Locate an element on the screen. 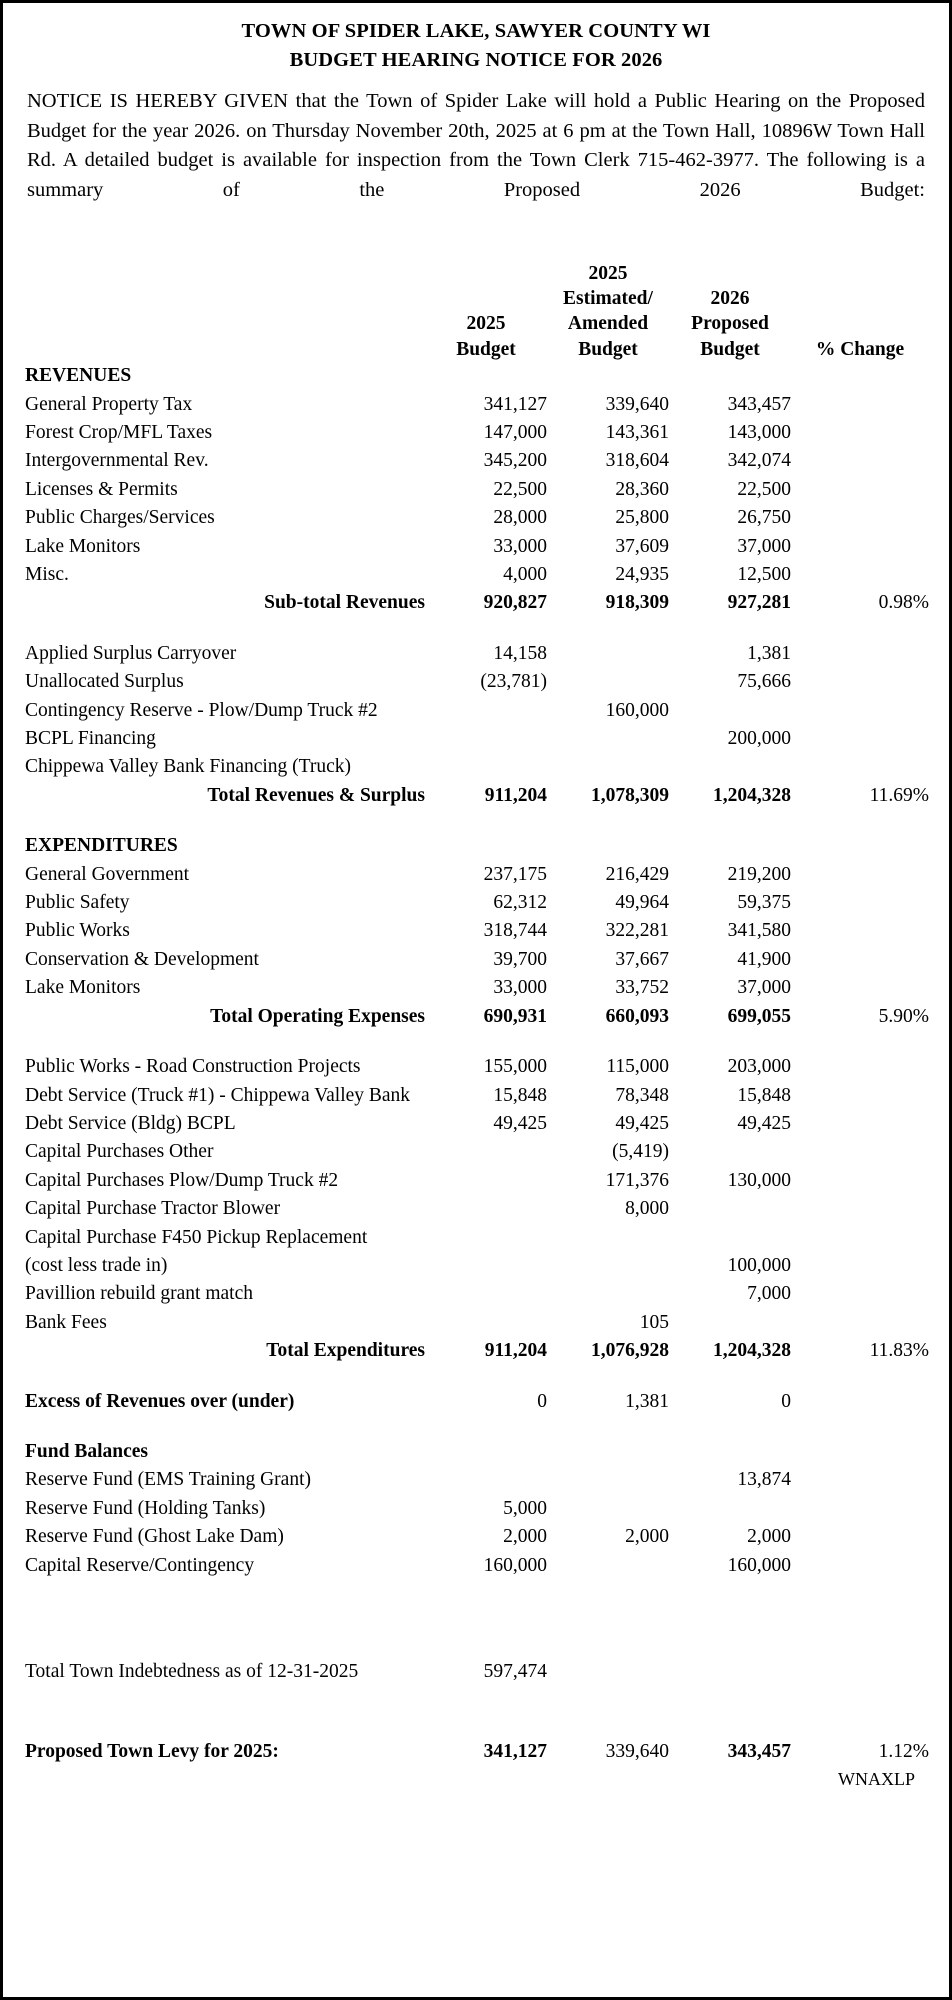 This screenshot has height=2000, width=952. table-row: Unallocated Surplus (23,781) 75,666 is located at coordinates (477, 682).